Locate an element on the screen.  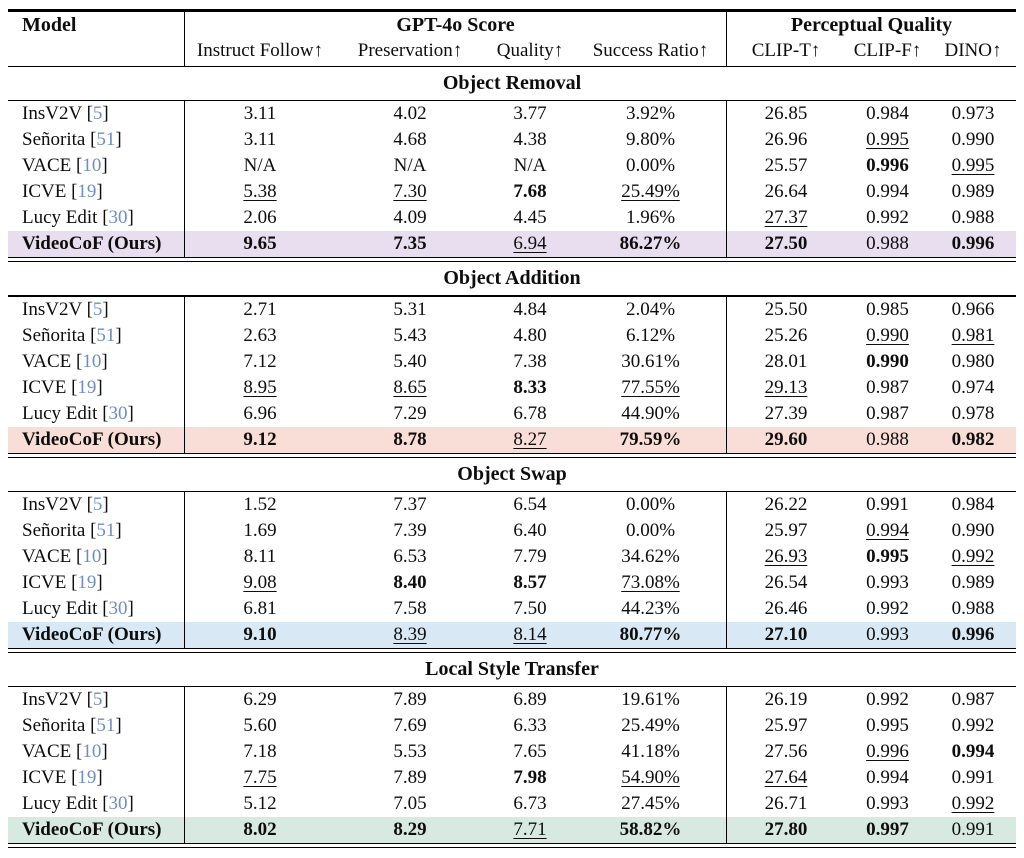
value-cell: 6.40 is located at coordinates (530, 531).